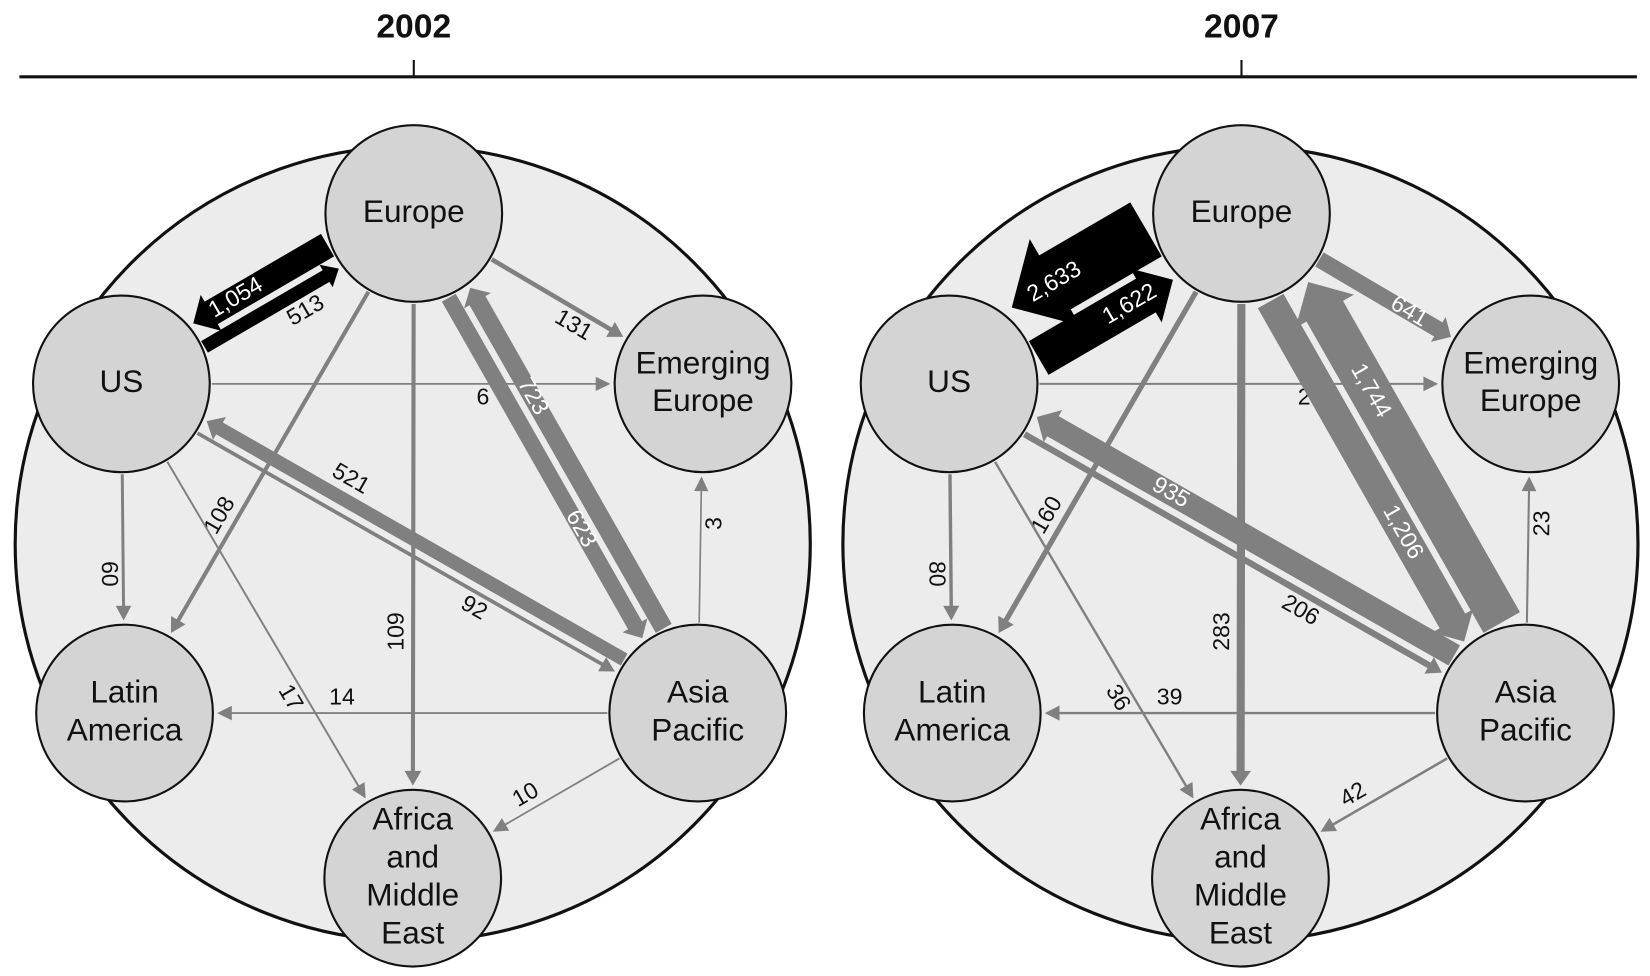  I want to click on flow-label: 39, so click(1170, 696).